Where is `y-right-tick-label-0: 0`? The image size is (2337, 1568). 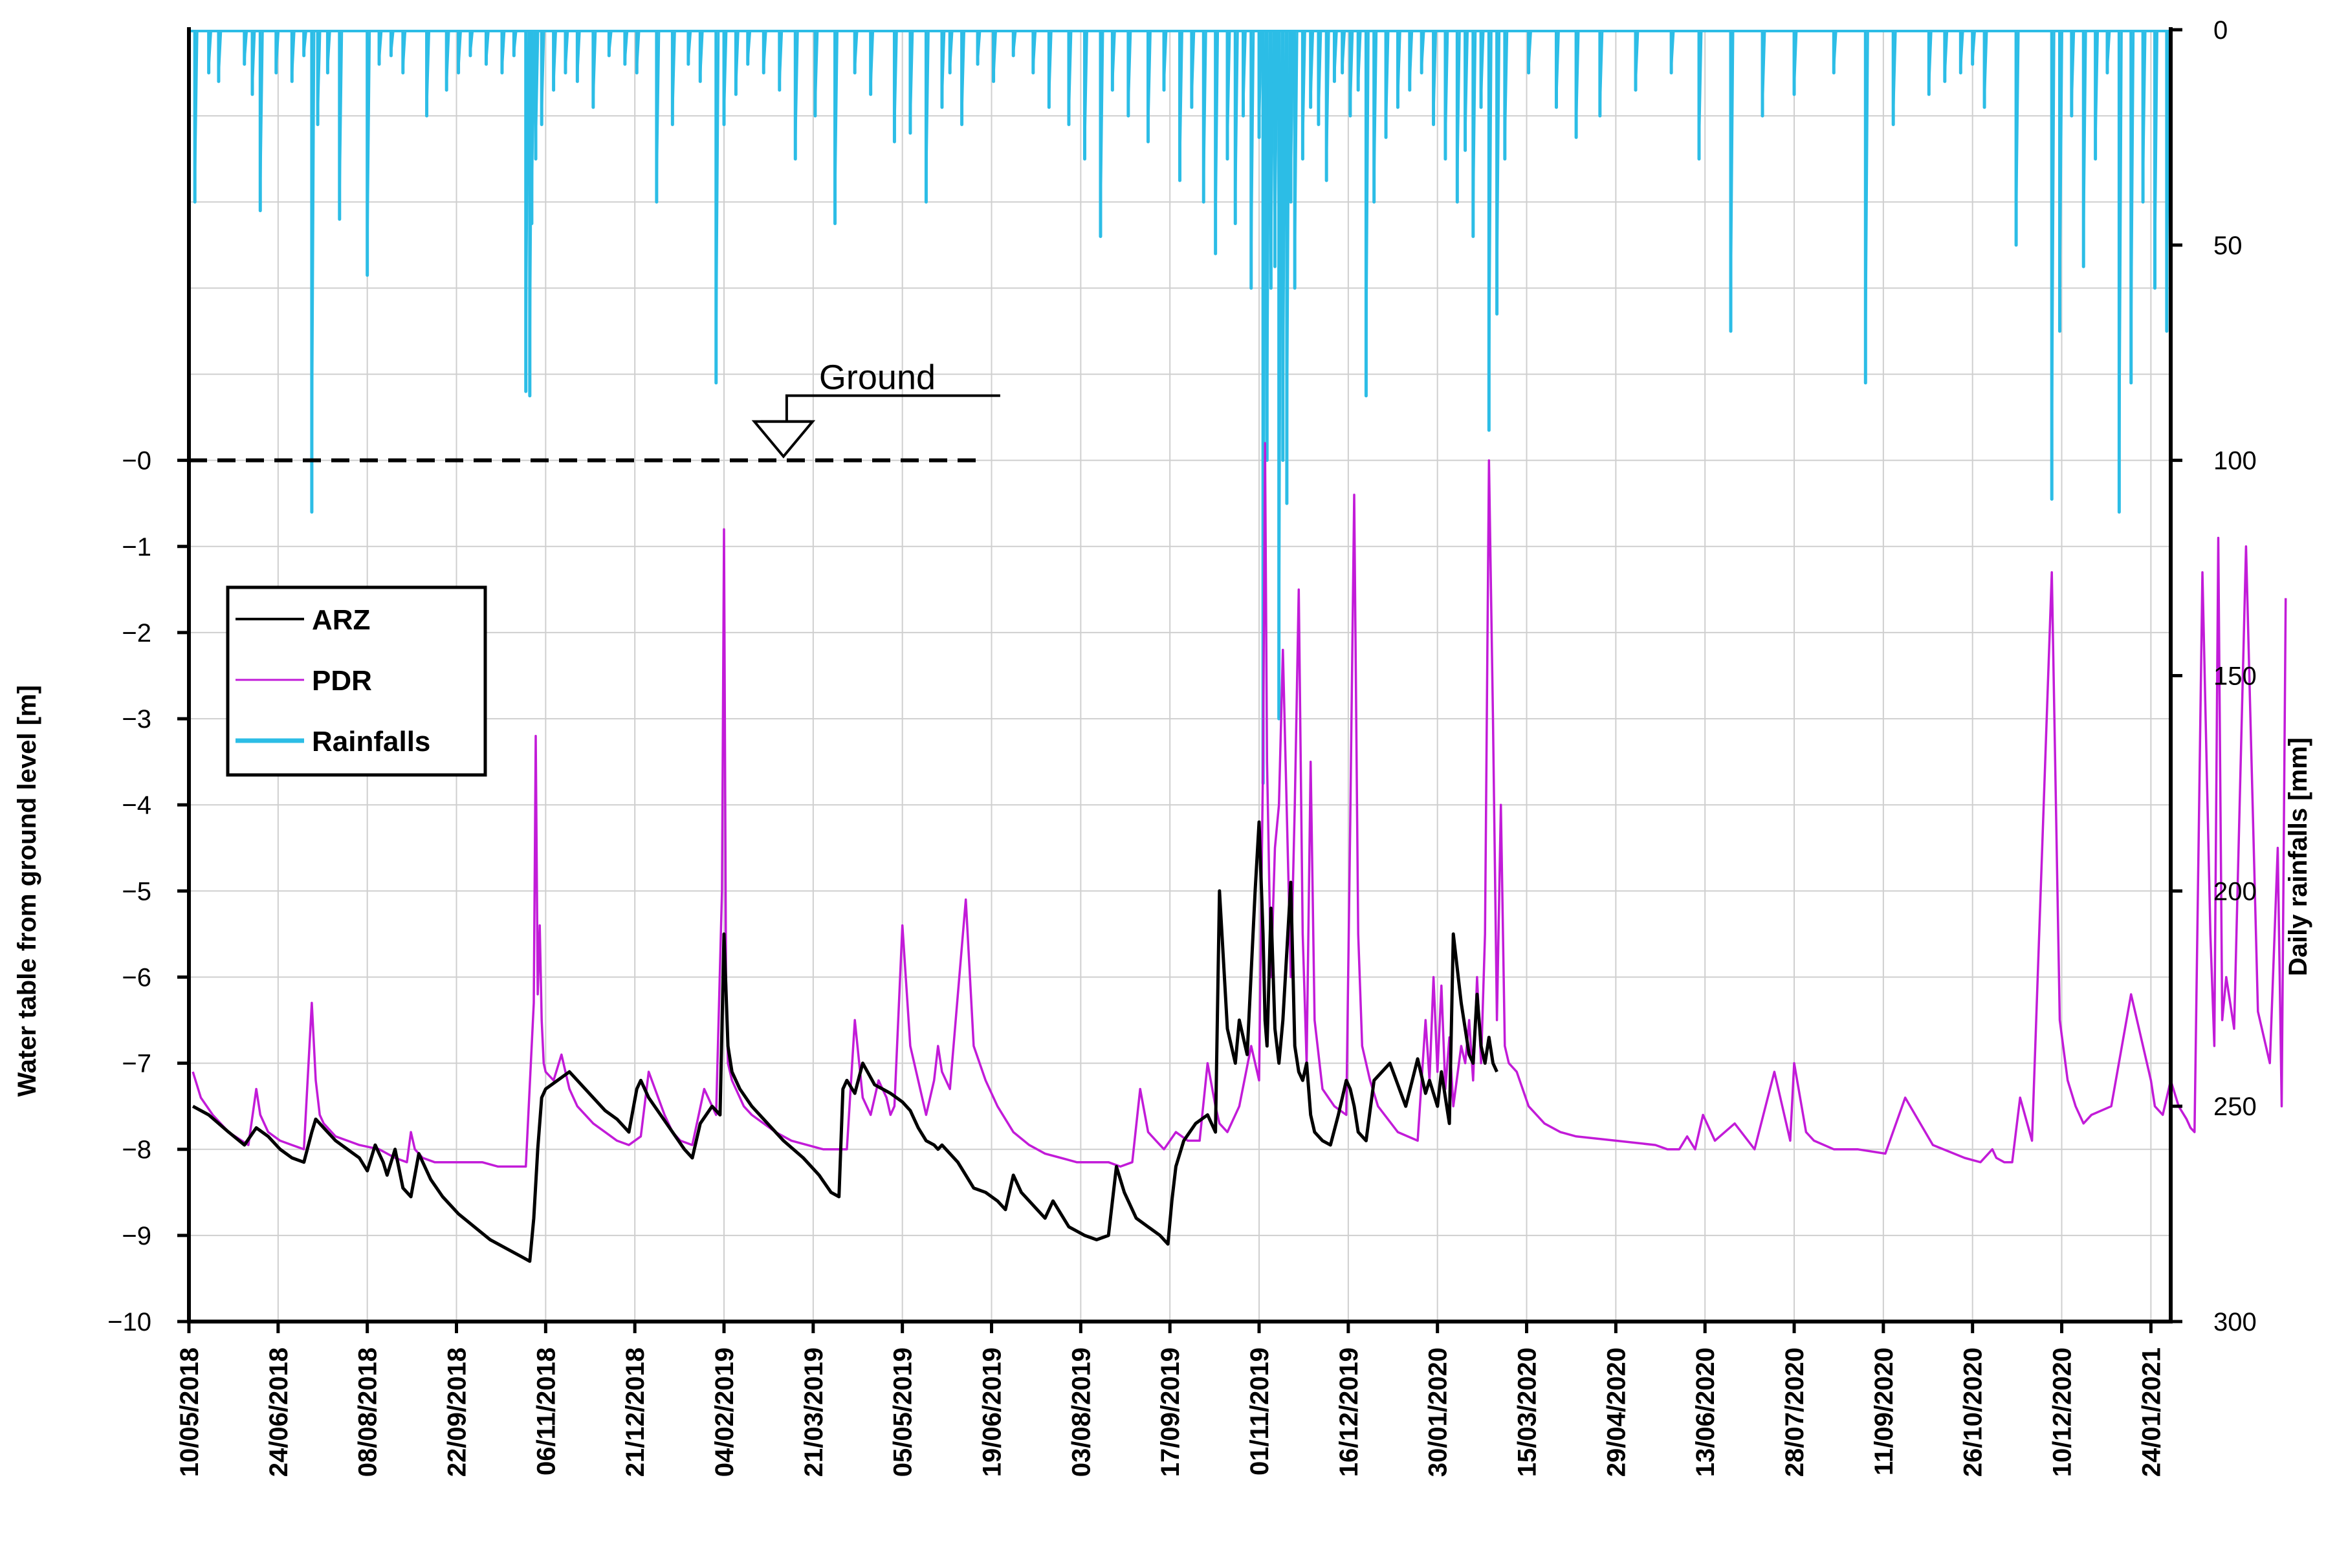
y-right-tick-label-0: 0 is located at coordinates (2220, 30).